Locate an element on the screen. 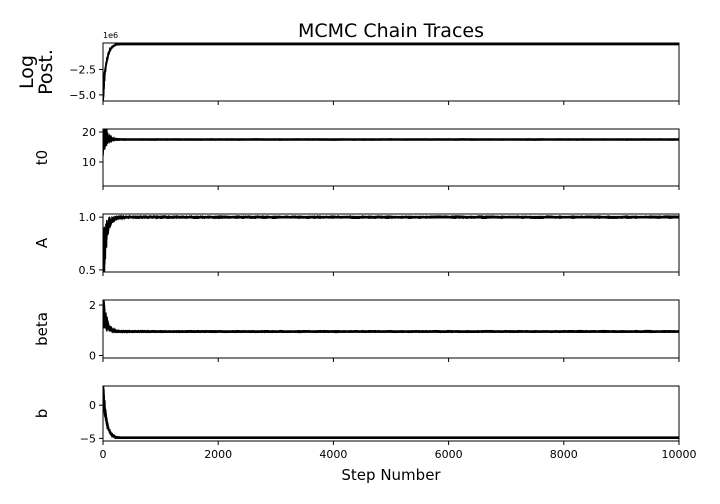 Image resolution: width=720 pixels, height=504 pixels. y-tick-label: 2 is located at coordinates (92, 305).